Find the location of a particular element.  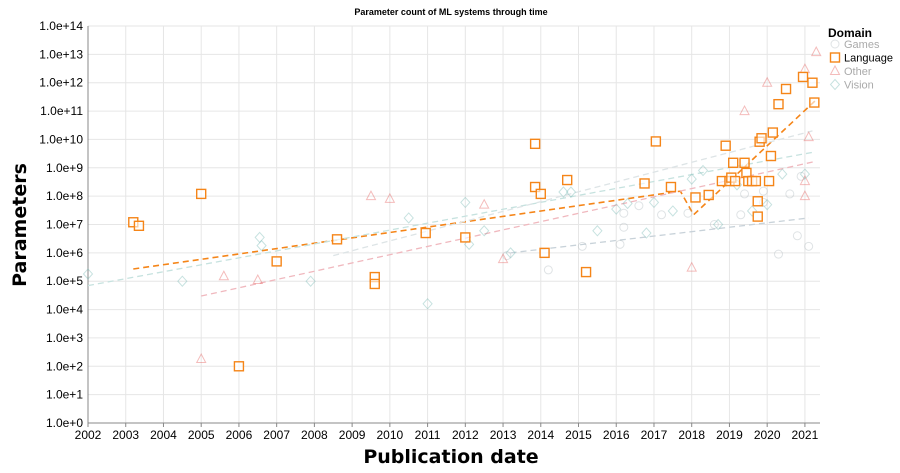

y-tick-label: 1.0e+10 is located at coordinates (61, 139).